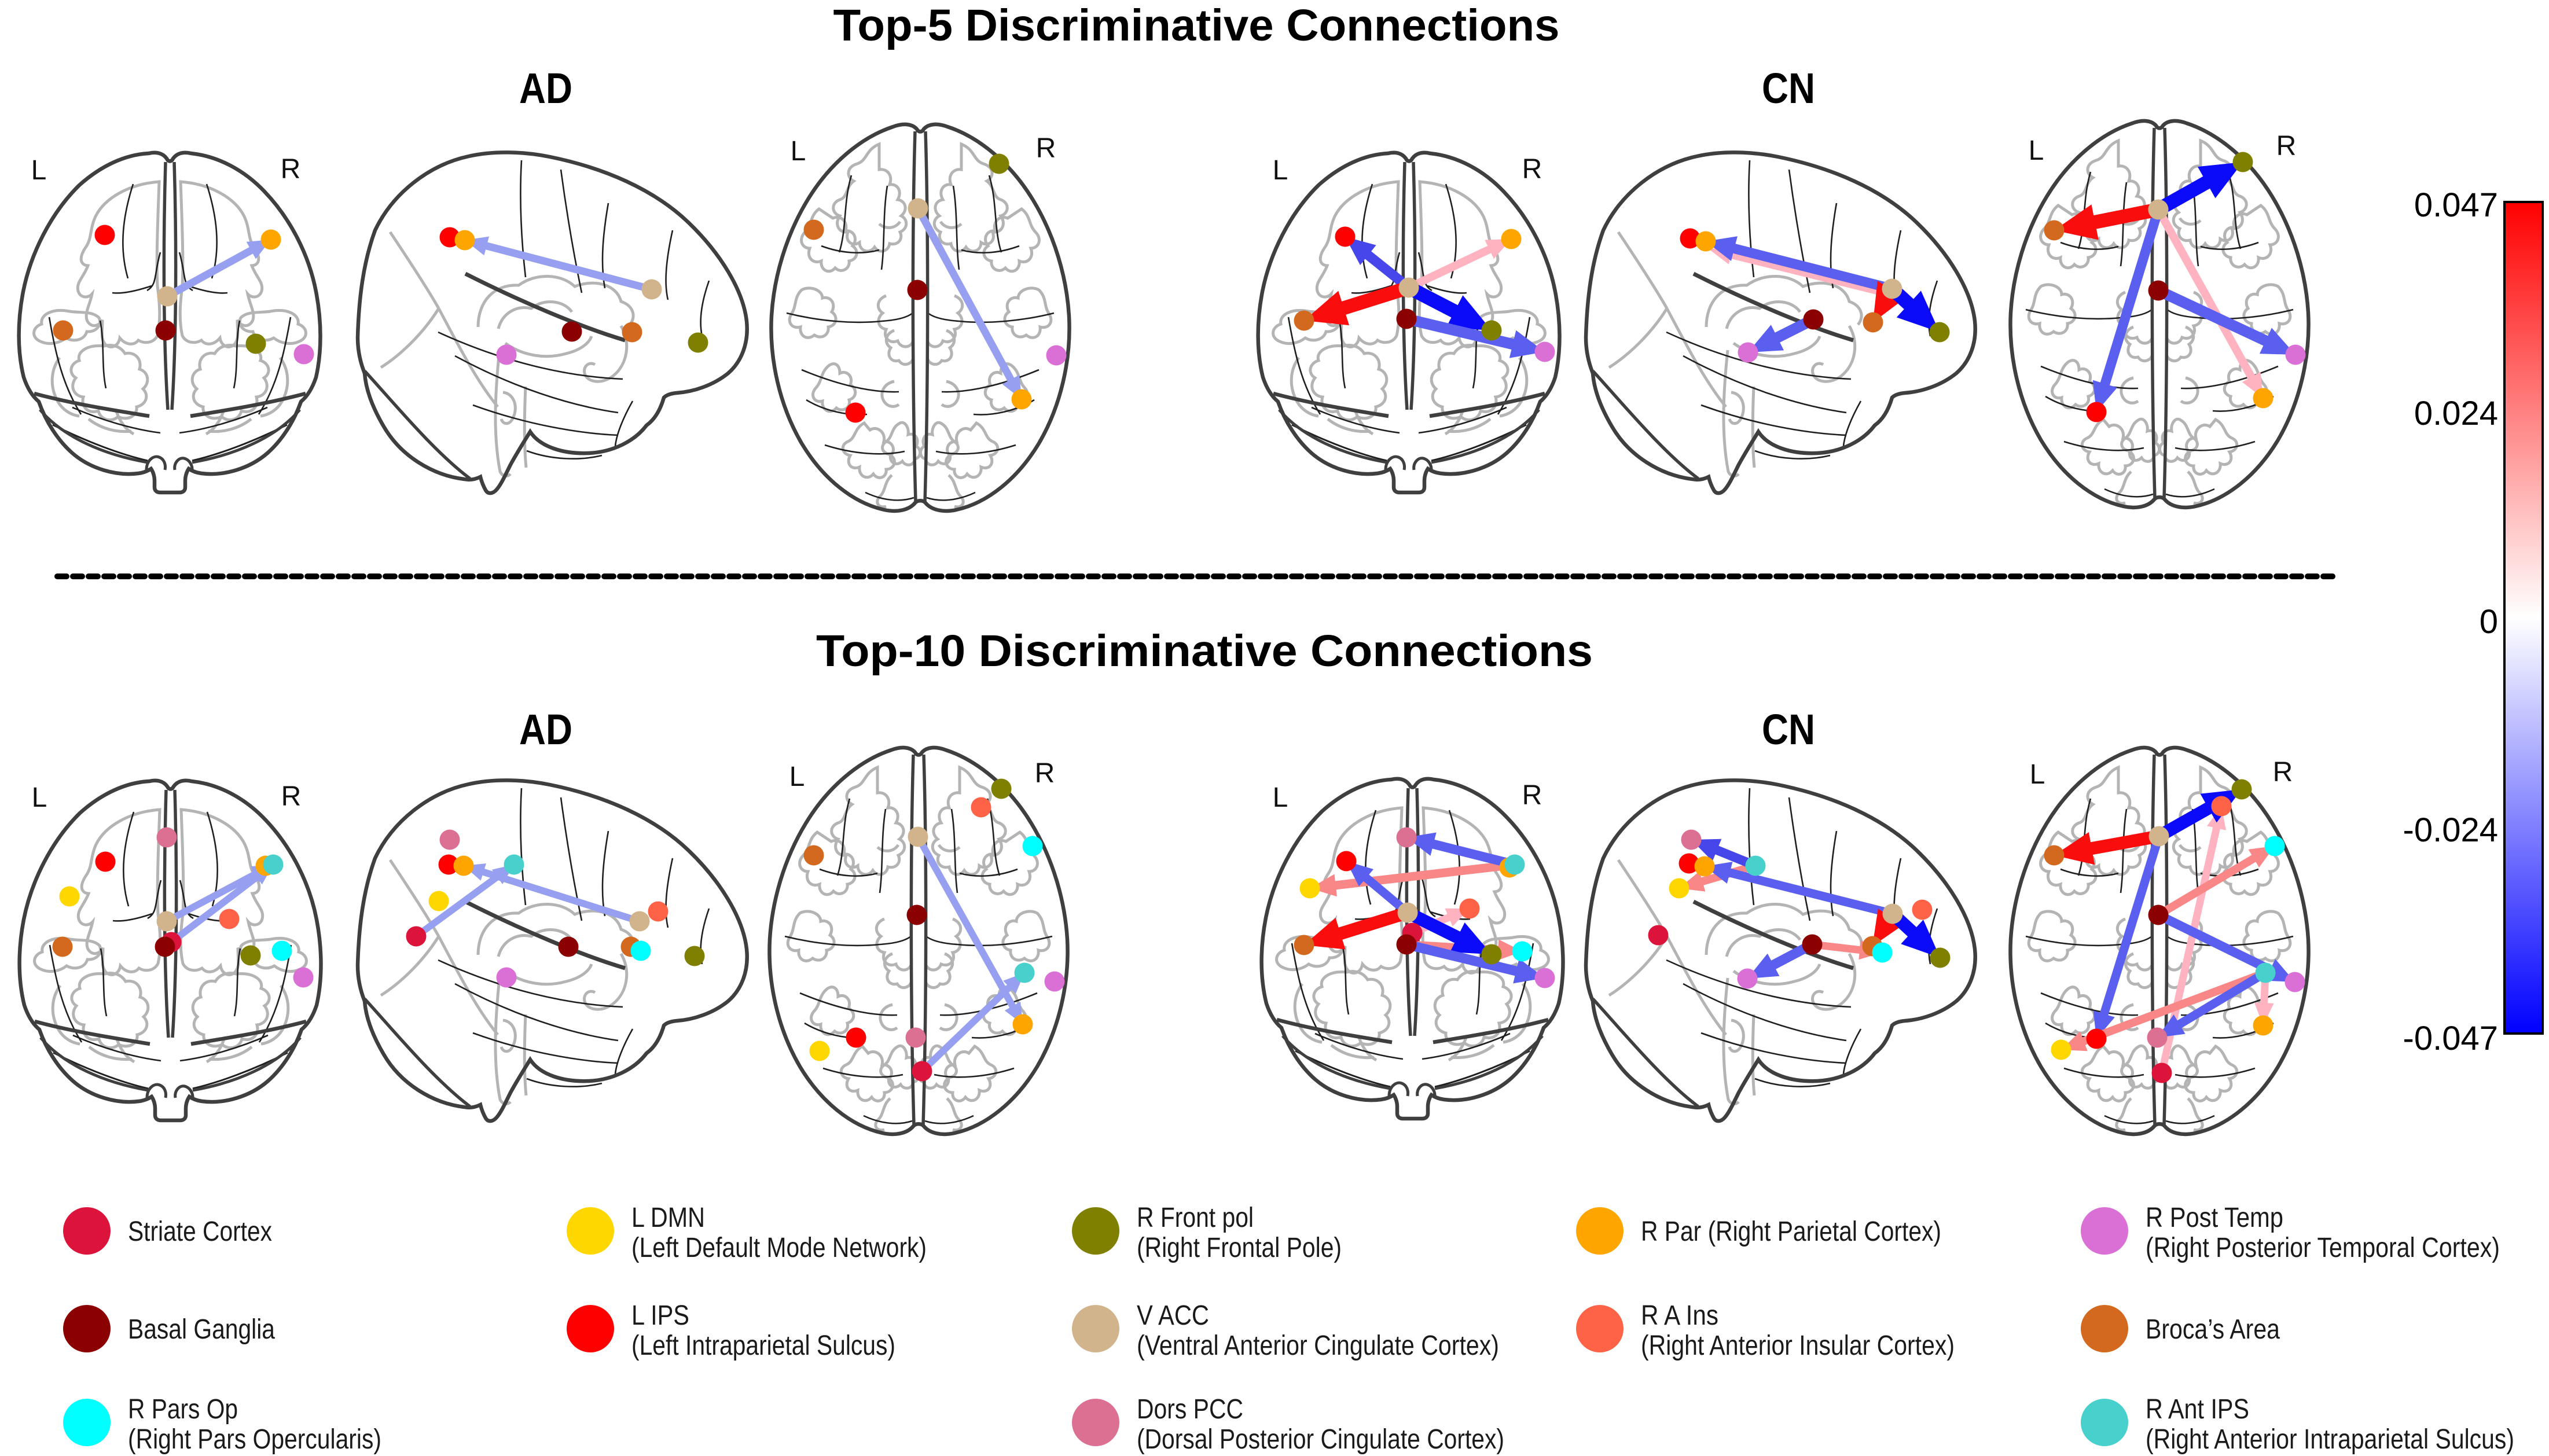 The height and width of the screenshot is (1456, 2549). What do you see at coordinates (668, 1218) in the screenshot?
I see `svg-text: L DMN` at bounding box center [668, 1218].